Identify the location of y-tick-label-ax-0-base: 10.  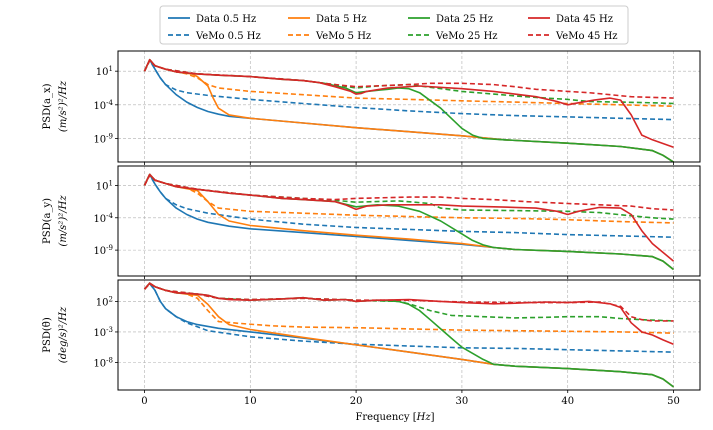
(102, 72).